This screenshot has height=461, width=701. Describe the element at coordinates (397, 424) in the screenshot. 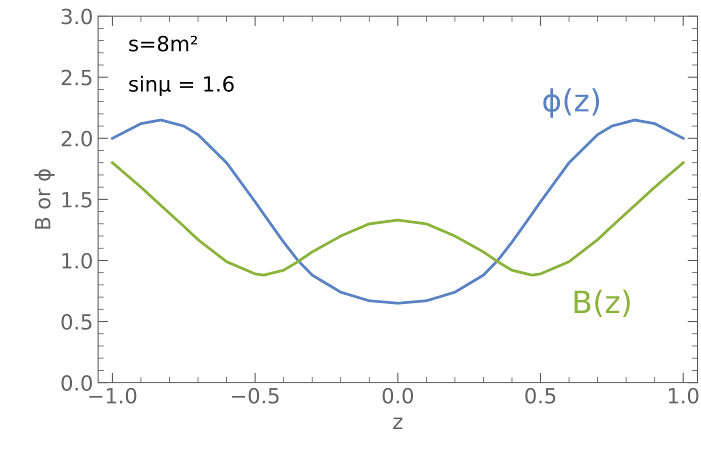

I see `x-axis-title: z` at that location.